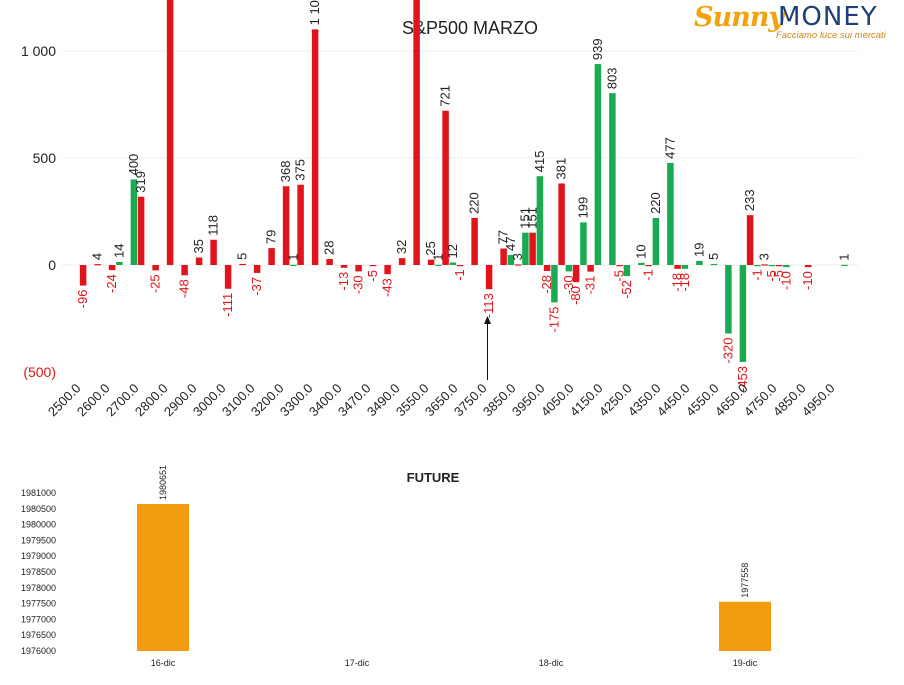 The height and width of the screenshot is (685, 904). I want to click on logo-money-text: MONEY, so click(828, 17).